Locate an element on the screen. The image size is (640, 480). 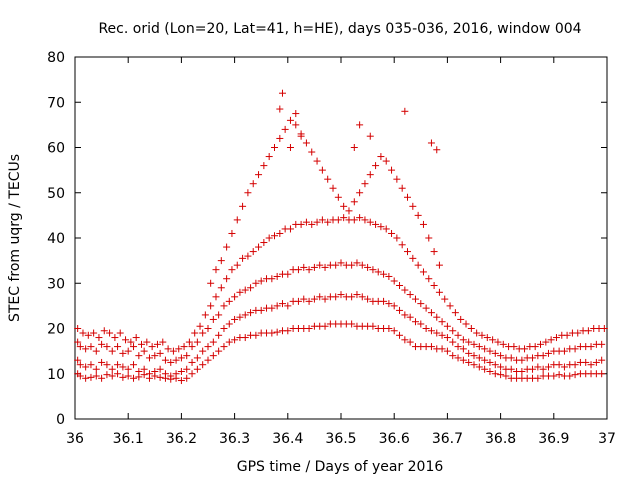
x-tick-label: 36.8 is located at coordinates (500, 439).